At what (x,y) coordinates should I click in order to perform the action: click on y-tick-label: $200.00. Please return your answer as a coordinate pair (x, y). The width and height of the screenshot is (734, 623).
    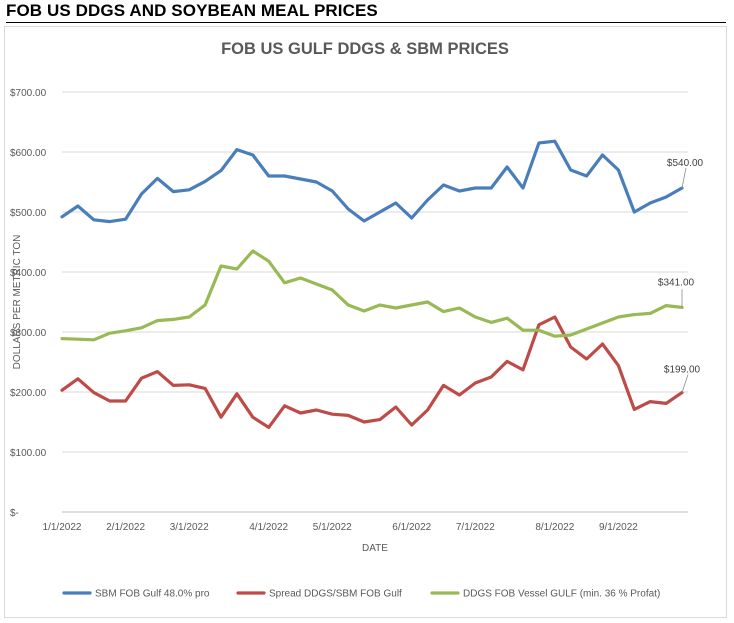
    Looking at the image, I should click on (28, 393).